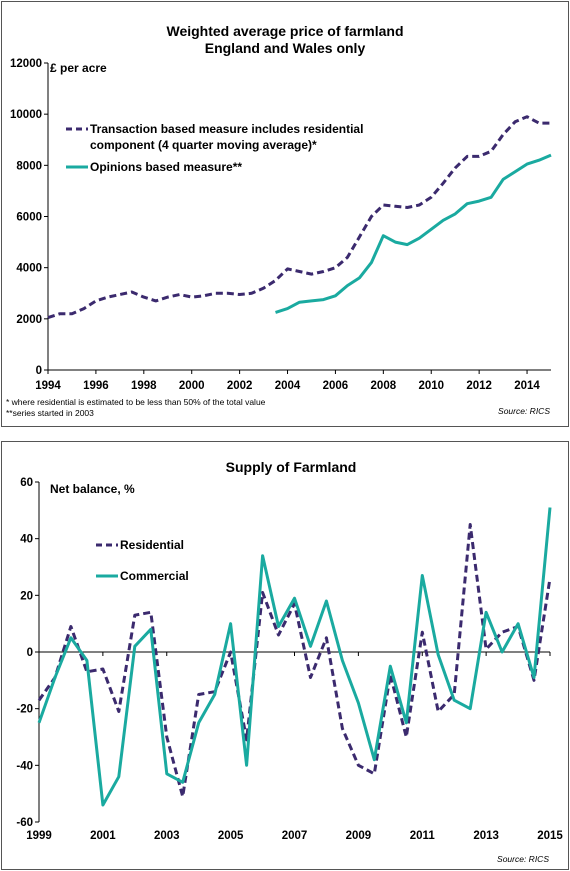 The image size is (570, 871). What do you see at coordinates (284, 31) in the screenshot?
I see `chart-title: Weighted average price of farmland` at bounding box center [284, 31].